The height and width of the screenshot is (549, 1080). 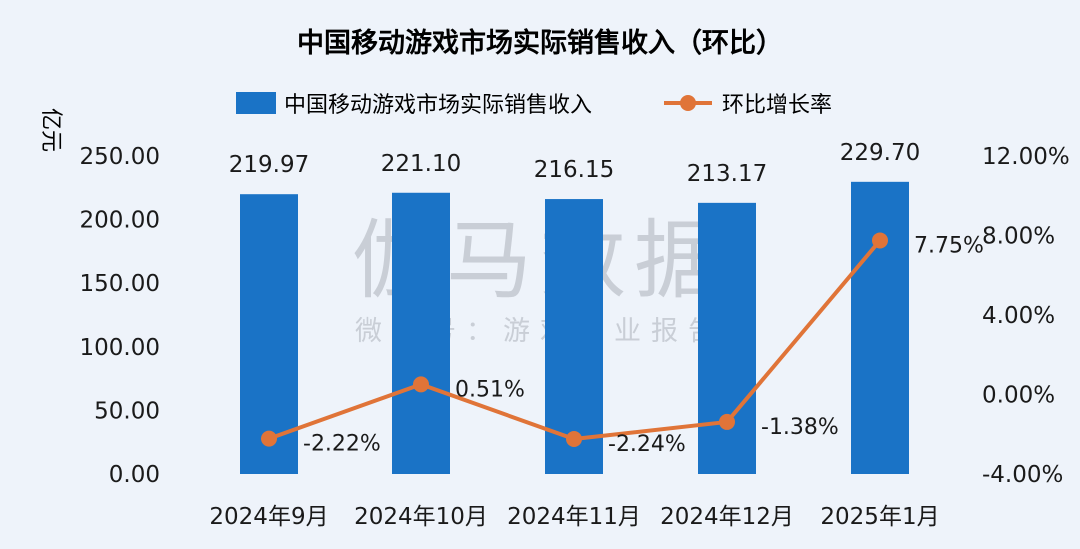 I want to click on growth-rate-label: 0.51%, so click(x=490, y=389).